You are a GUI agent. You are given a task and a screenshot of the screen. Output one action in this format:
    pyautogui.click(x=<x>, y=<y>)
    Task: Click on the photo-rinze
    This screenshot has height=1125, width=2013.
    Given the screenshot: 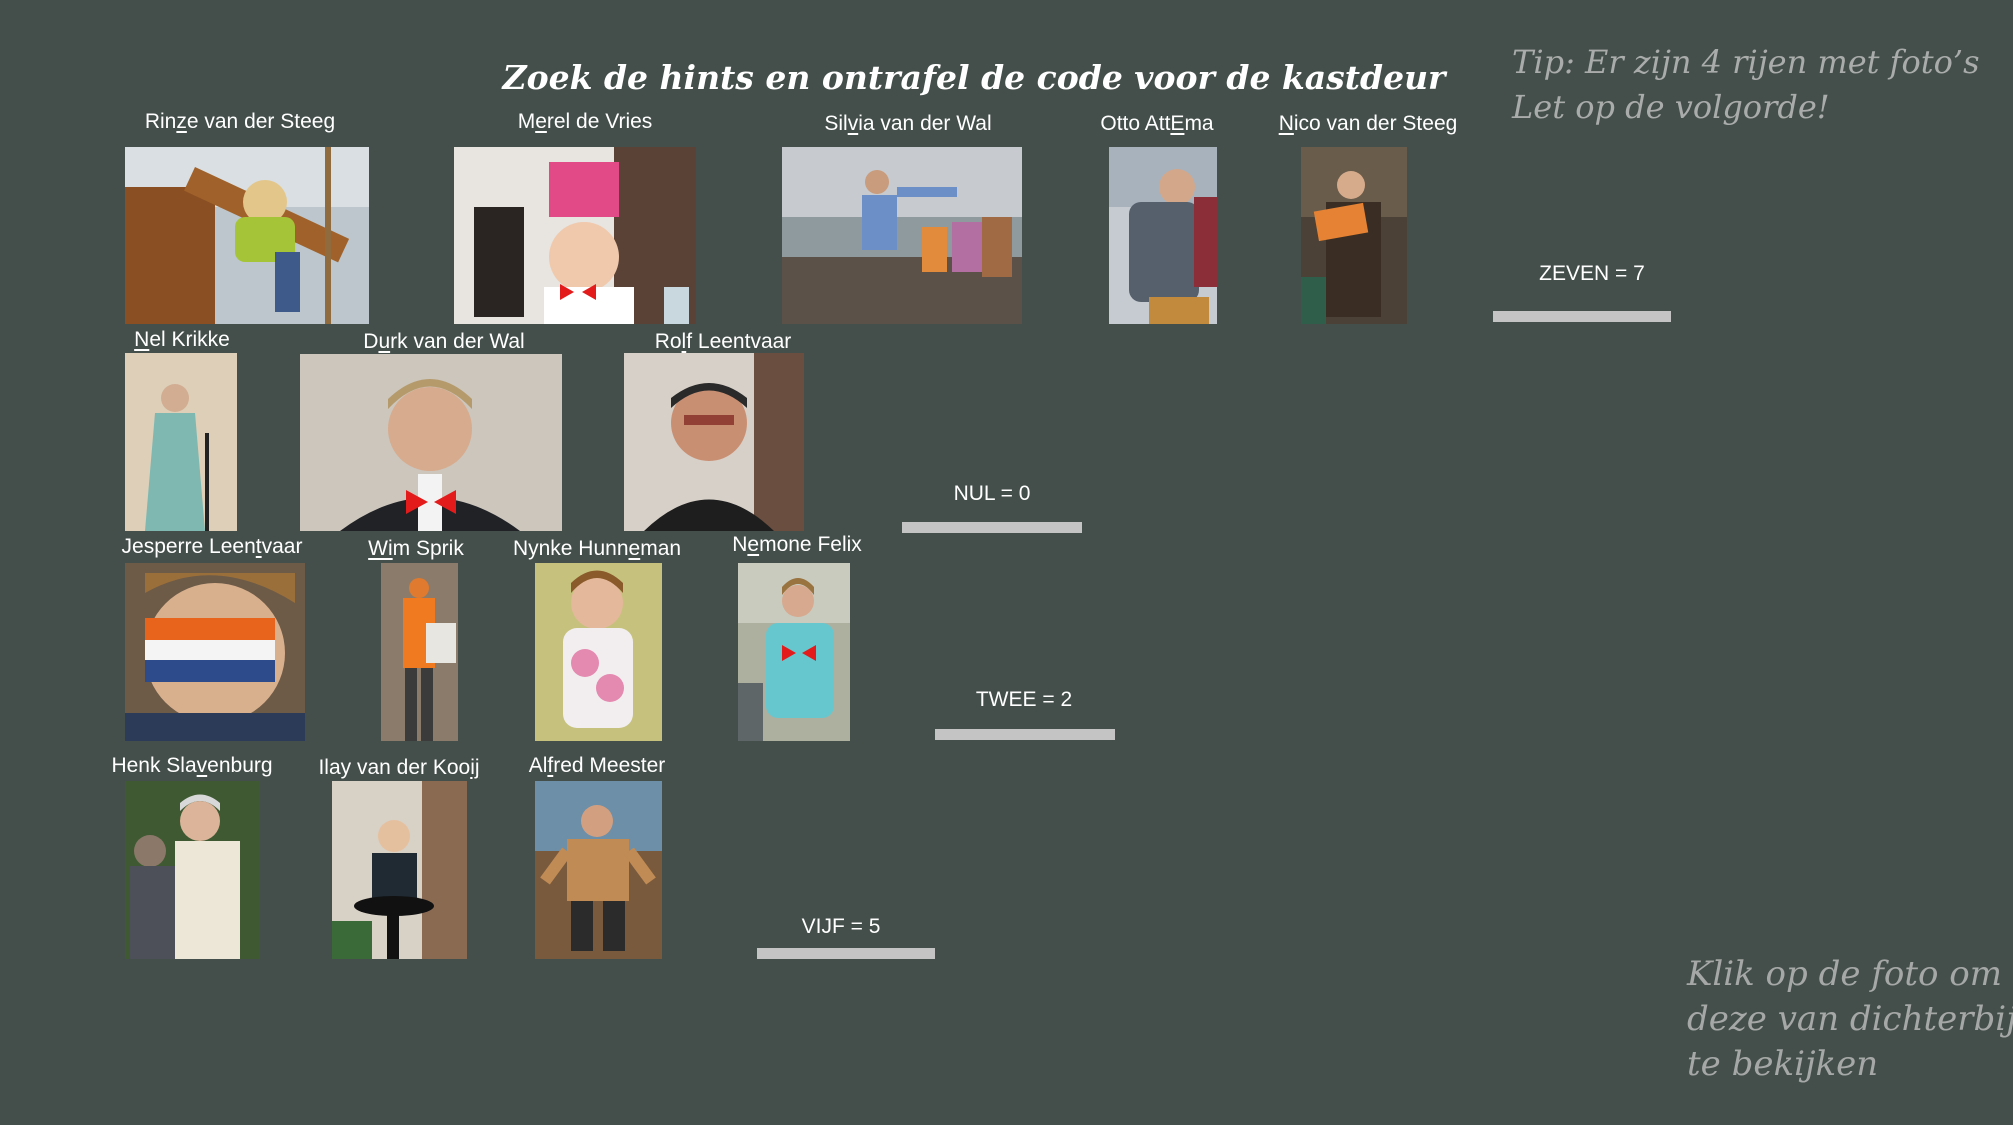 What is the action you would take?
    pyautogui.click(x=247, y=235)
    